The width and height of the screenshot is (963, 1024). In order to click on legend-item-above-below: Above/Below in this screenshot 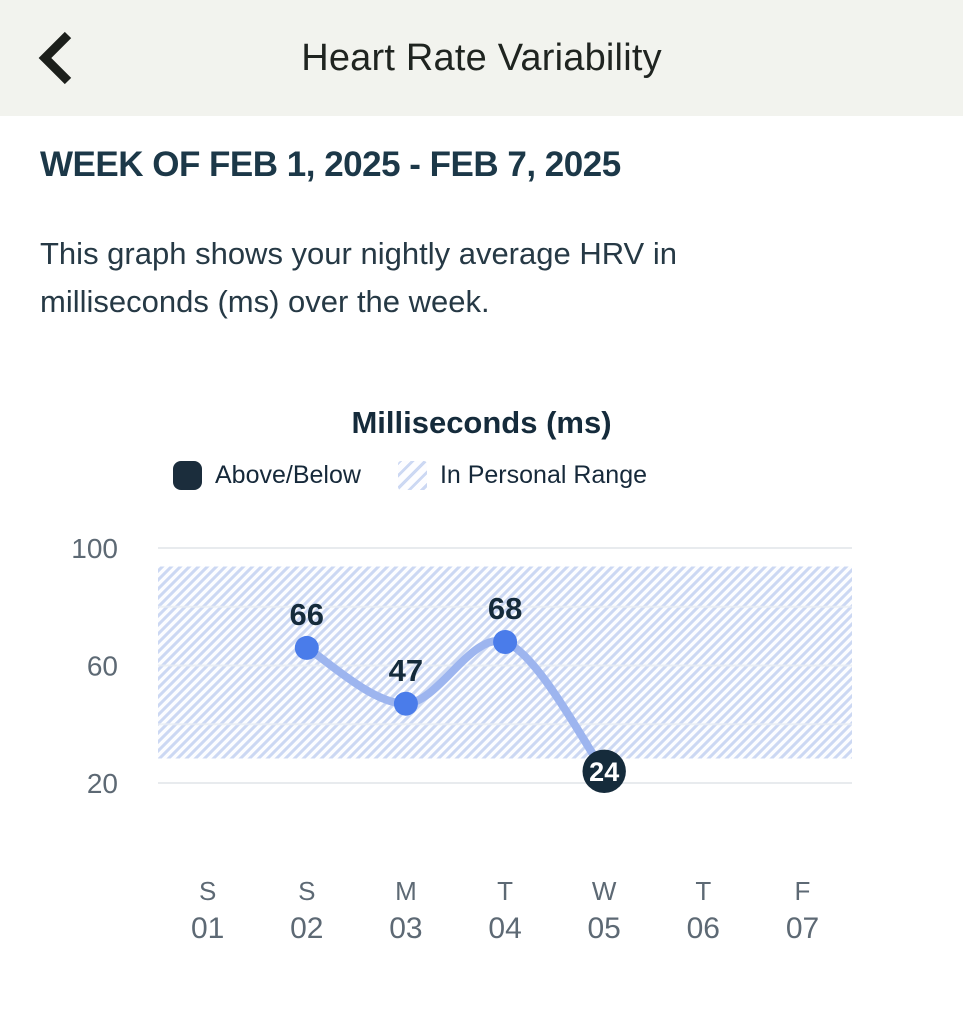, I will do `click(267, 475)`.